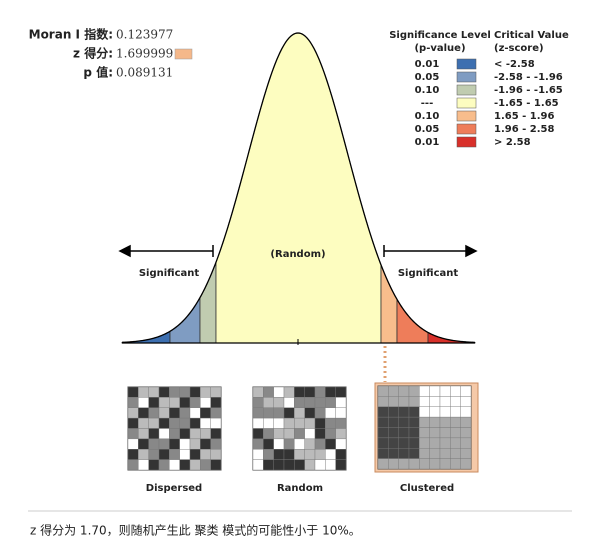  I want to click on legend-p: 0.05, so click(427, 129).